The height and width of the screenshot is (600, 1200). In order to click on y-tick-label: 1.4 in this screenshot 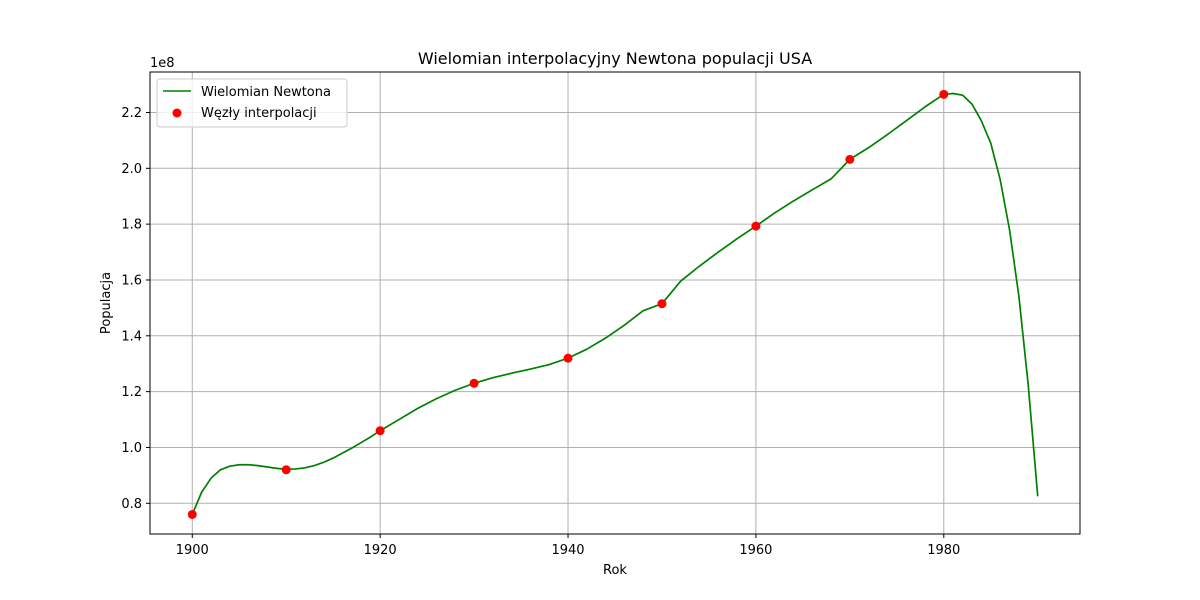, I will do `click(131, 336)`.